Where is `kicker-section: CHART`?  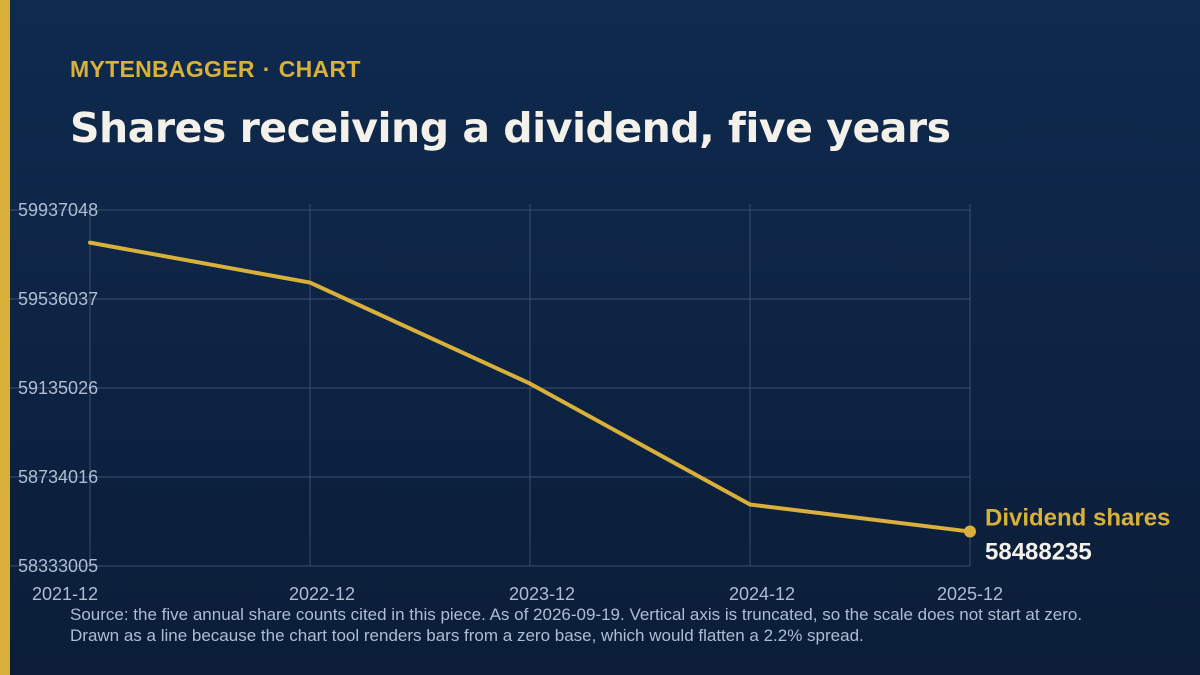
kicker-section: CHART is located at coordinates (319, 69).